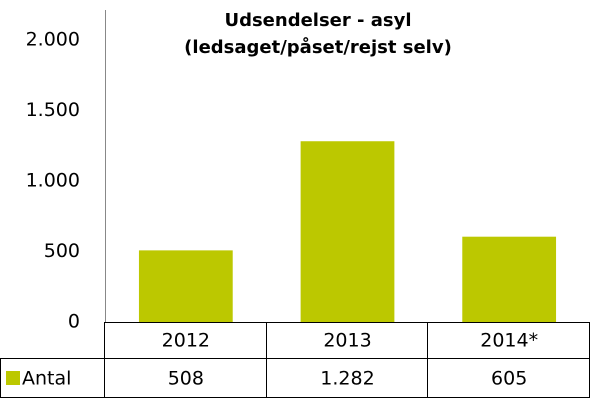 Image resolution: width=592 pixels, height=400 pixels. Describe the element at coordinates (186, 379) in the screenshot. I see `data-label: 508` at that location.